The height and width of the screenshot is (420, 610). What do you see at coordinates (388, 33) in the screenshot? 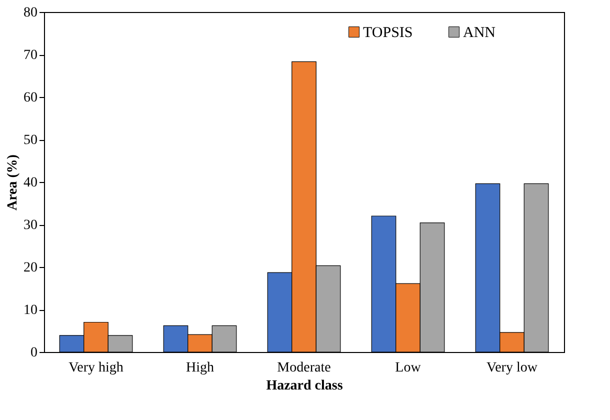
I see `legend-label: TOPSIS` at bounding box center [388, 33].